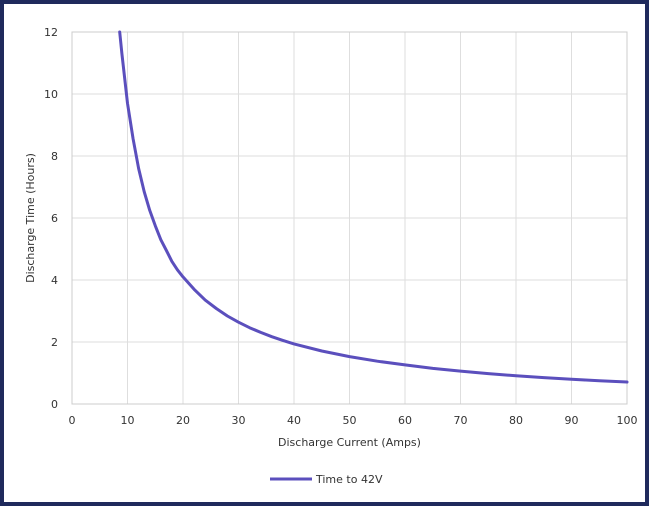 The height and width of the screenshot is (506, 649). I want to click on x-tick-label-20: 20, so click(183, 420).